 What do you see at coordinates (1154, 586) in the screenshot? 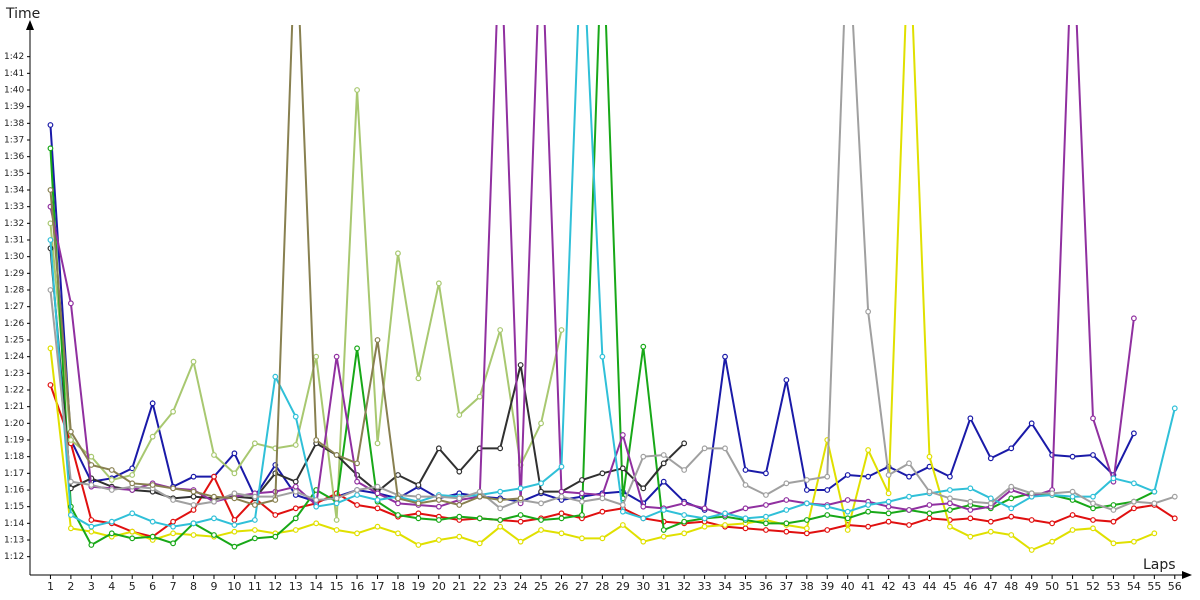
I see `x-tick-label: 55` at bounding box center [1154, 586].